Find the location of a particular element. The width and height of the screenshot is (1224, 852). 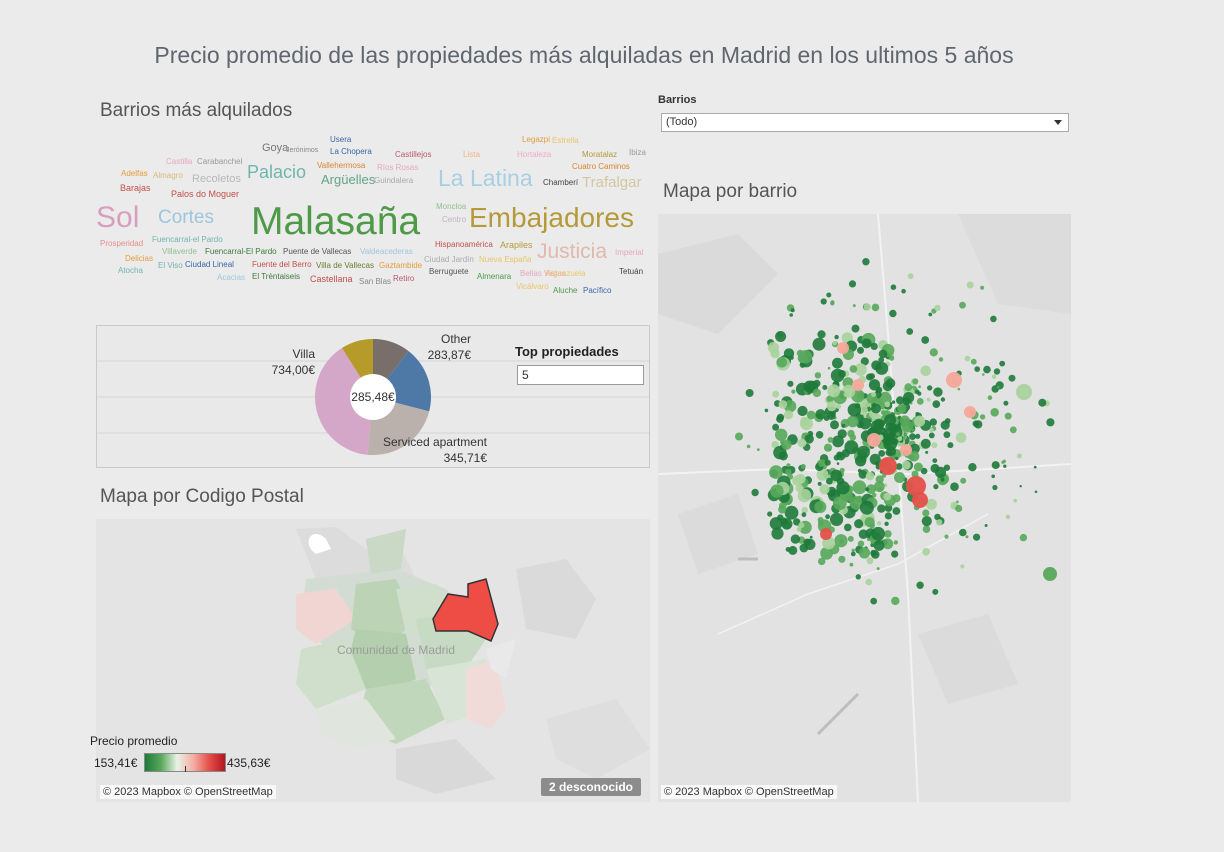

wordcloud-word: Embajadores is located at coordinates (551, 217).